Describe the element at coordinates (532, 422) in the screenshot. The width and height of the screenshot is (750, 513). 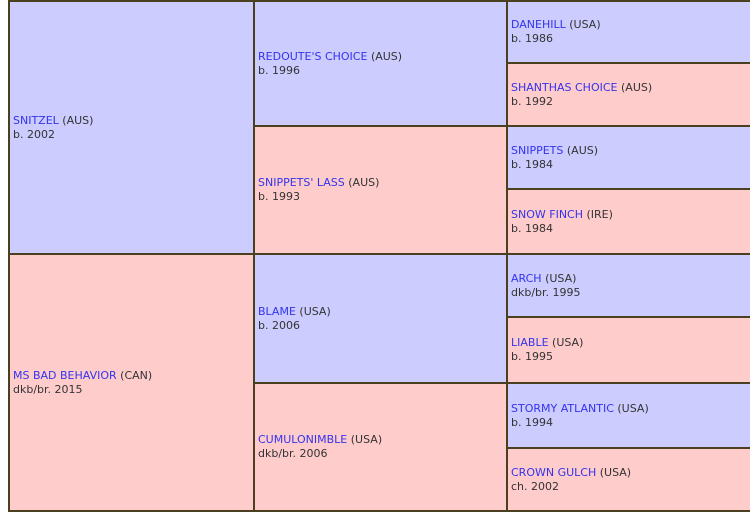
I see `horse-info: b. 1994` at that location.